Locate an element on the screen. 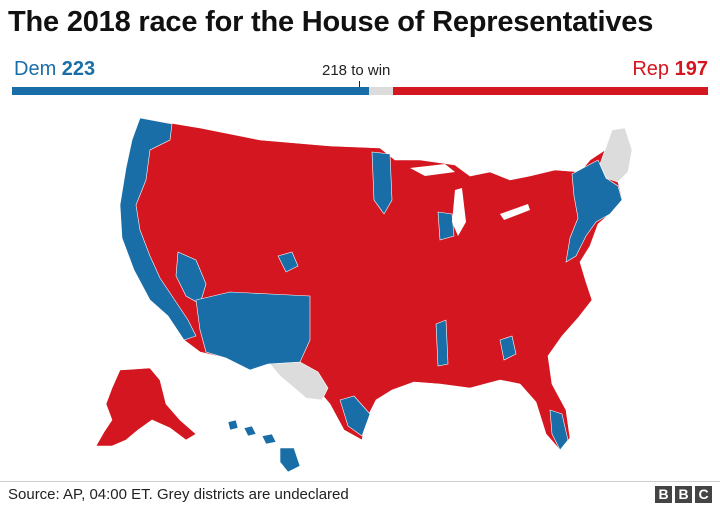  dem-northeast is located at coordinates (594, 211).